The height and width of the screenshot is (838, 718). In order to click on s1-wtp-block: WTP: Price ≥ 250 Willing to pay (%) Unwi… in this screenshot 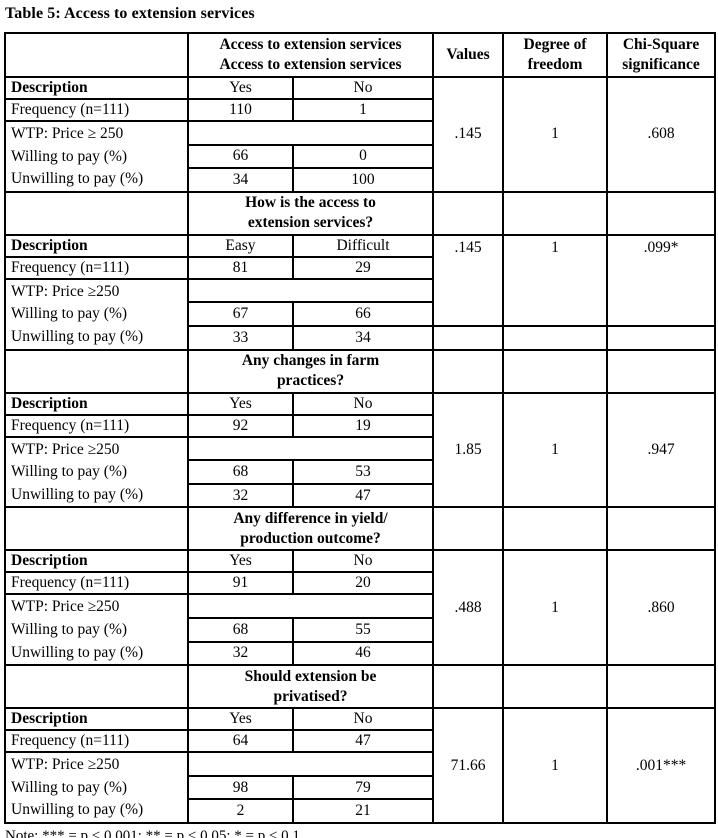, I will do `click(96, 156)`.